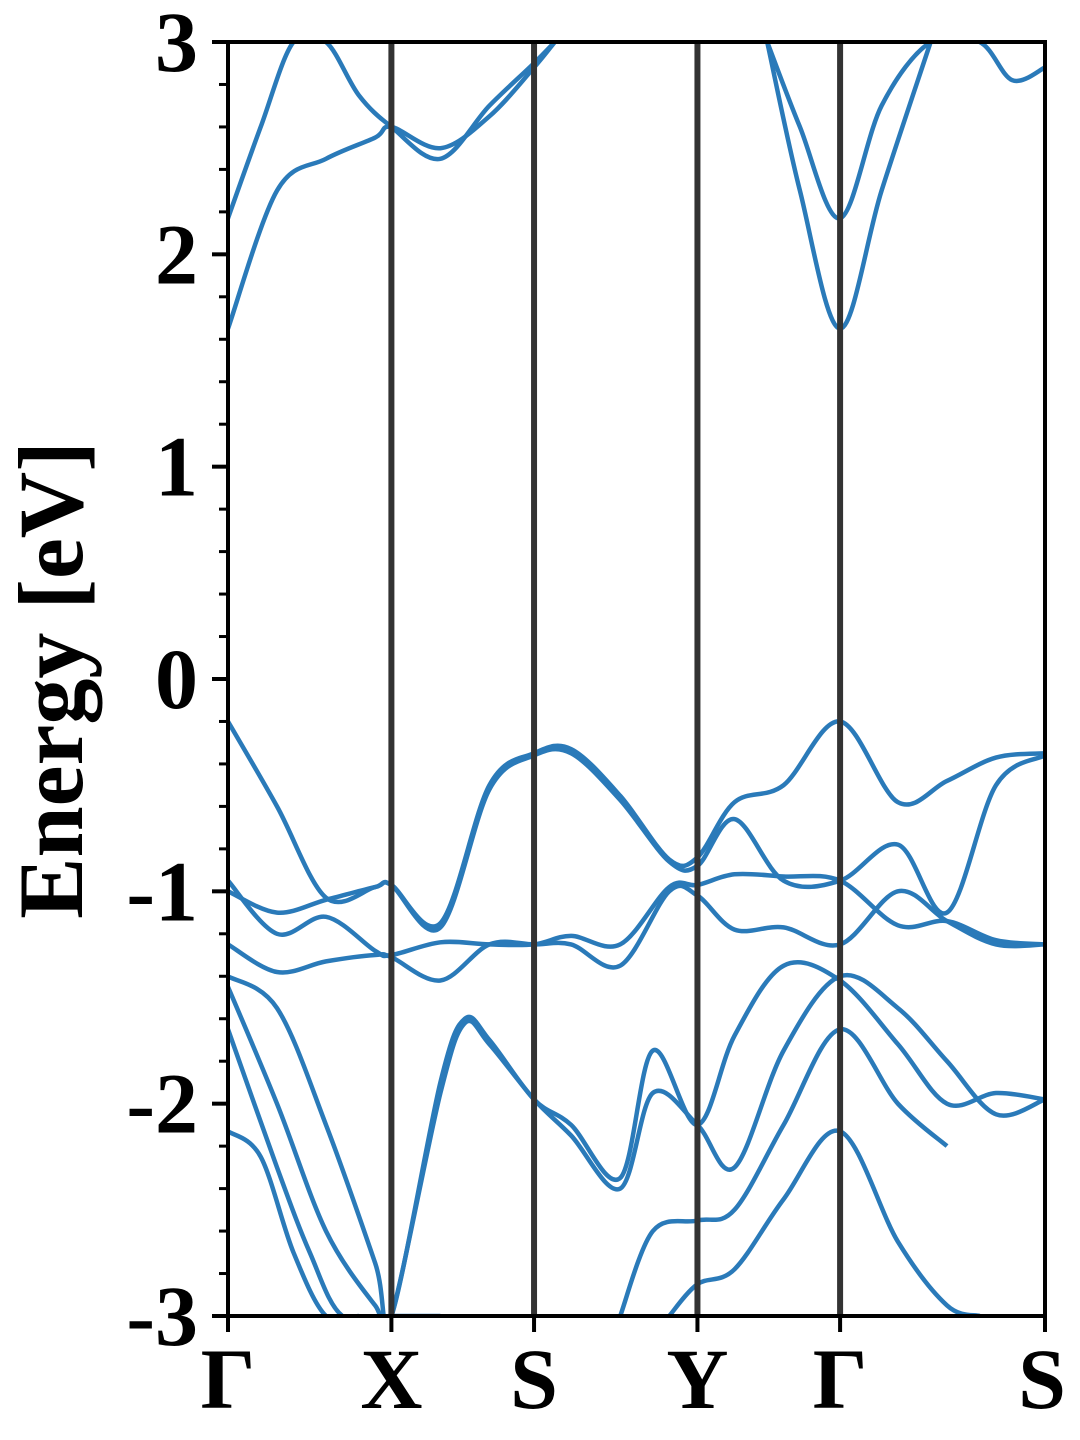 The height and width of the screenshot is (1440, 1080). What do you see at coordinates (176, 679) in the screenshot?
I see `y-tick-label: 0` at bounding box center [176, 679].